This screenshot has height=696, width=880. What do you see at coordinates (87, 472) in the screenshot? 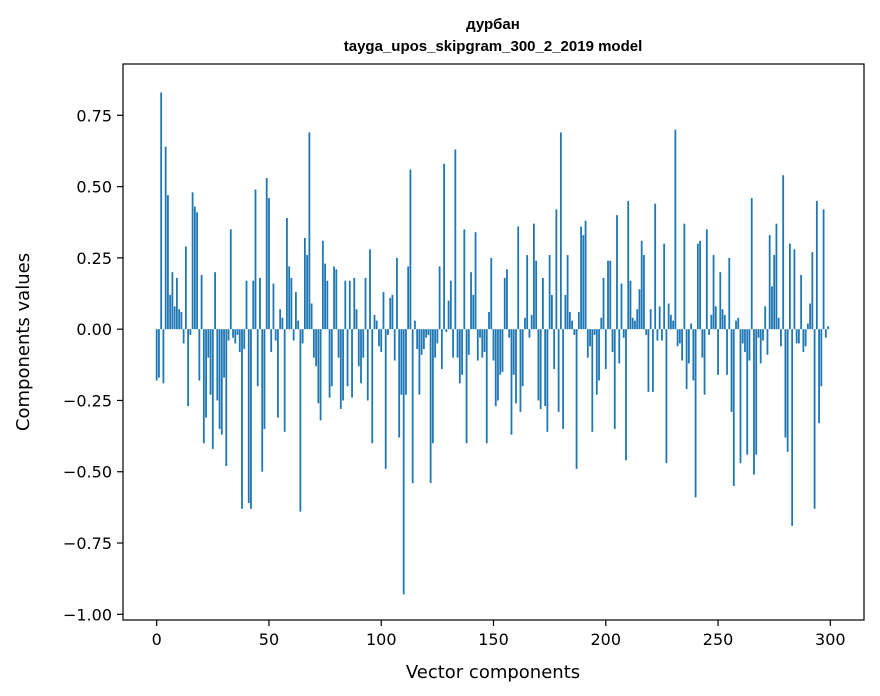
I see `y-tick-label: −0.50` at bounding box center [87, 472].